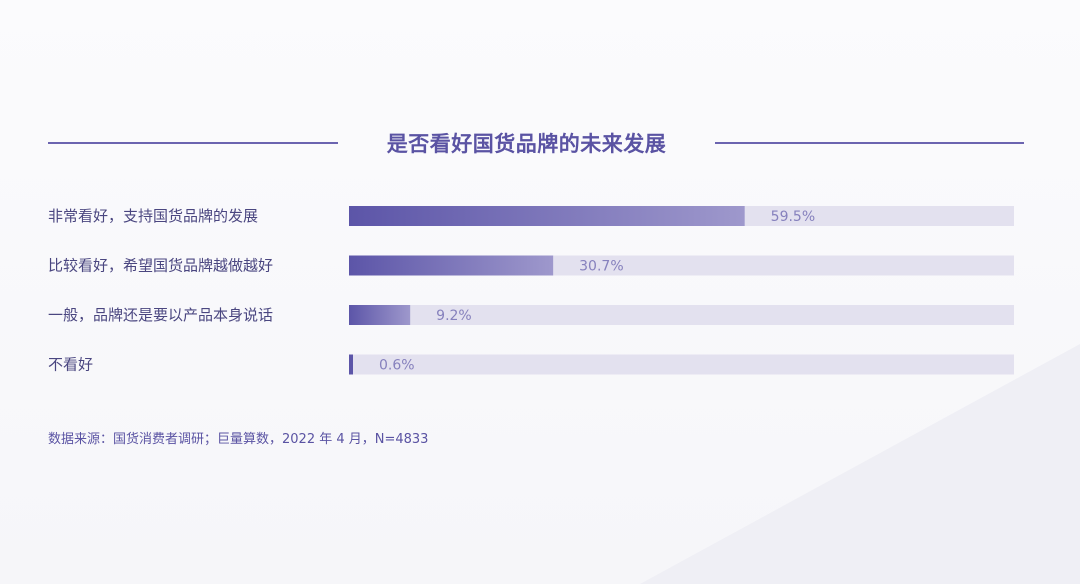  Describe the element at coordinates (160, 315) in the screenshot. I see `category-label: 一般，品牌还是要以产品本身说话` at that location.